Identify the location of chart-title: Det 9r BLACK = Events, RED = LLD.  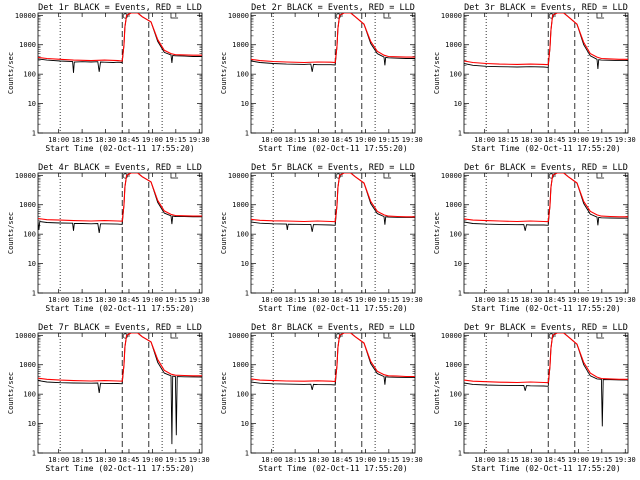
(546, 328).